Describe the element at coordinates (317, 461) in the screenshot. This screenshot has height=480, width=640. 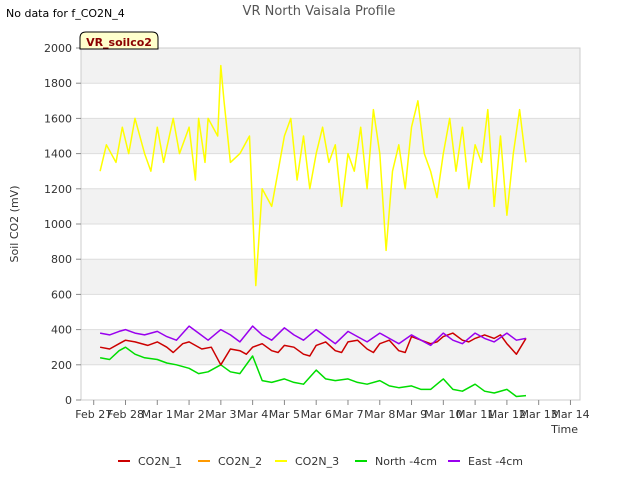
I see `legend-entry: CO2N_3` at that location.